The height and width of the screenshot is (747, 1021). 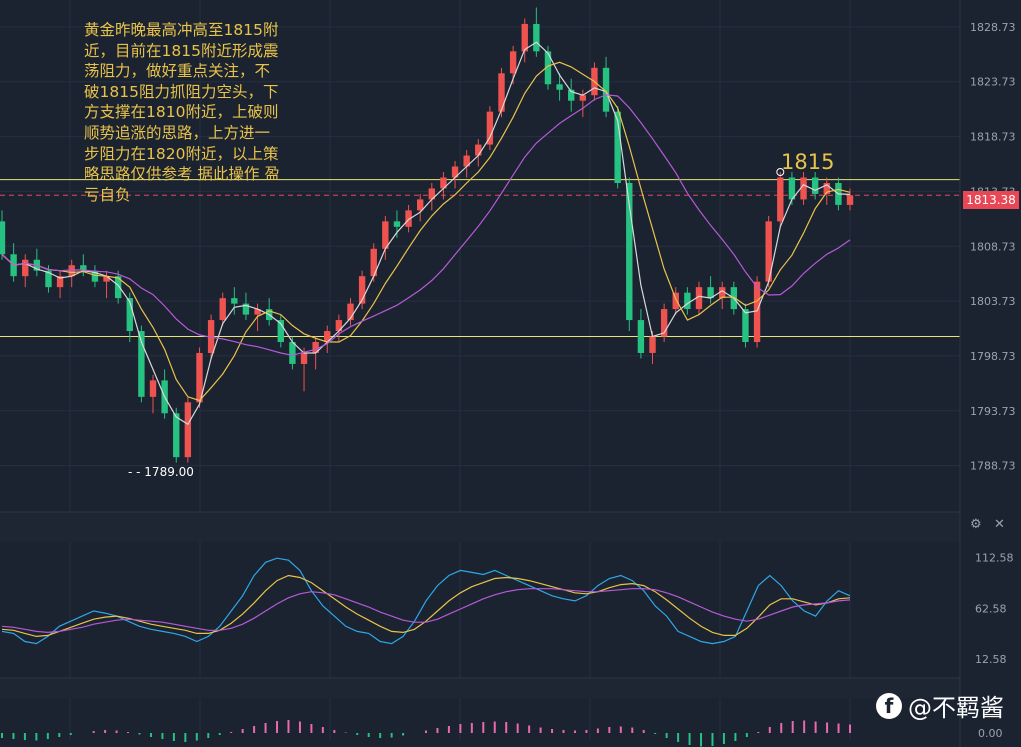 What do you see at coordinates (991, 200) in the screenshot?
I see `current-price-badge: 1813.38` at bounding box center [991, 200].